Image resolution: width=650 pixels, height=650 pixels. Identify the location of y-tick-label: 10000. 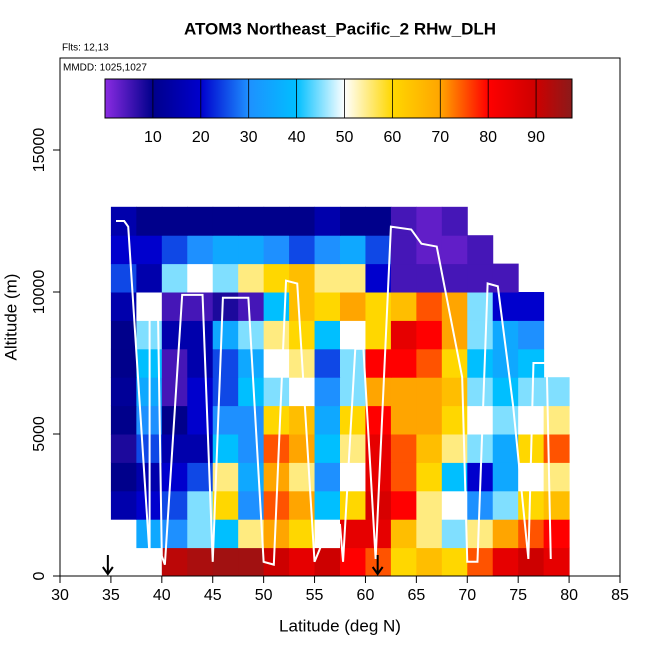
(39, 292).